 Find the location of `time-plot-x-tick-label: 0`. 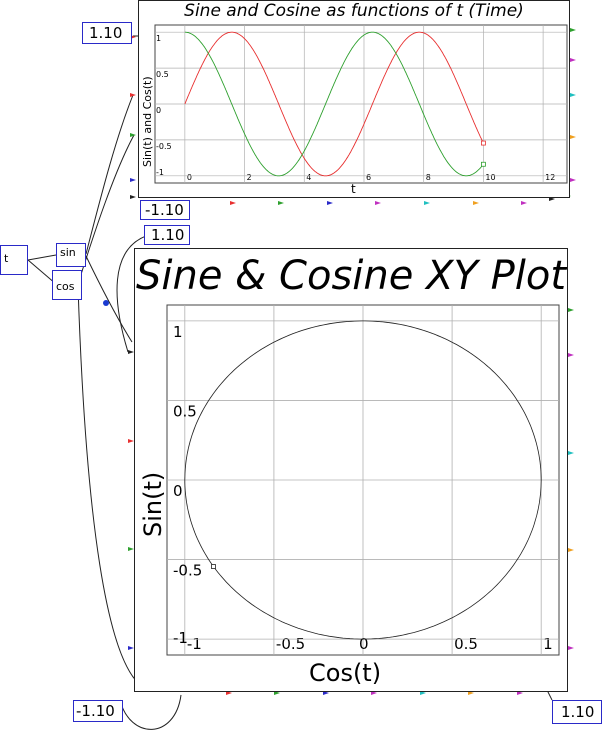

time-plot-x-tick-label: 0 is located at coordinates (189, 177).